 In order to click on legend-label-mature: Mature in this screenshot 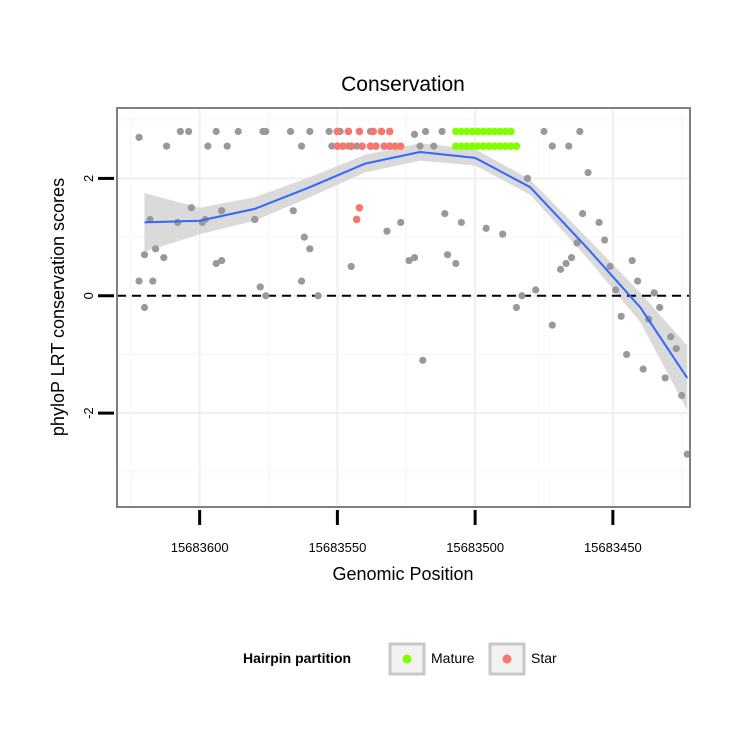, I will do `click(453, 658)`.